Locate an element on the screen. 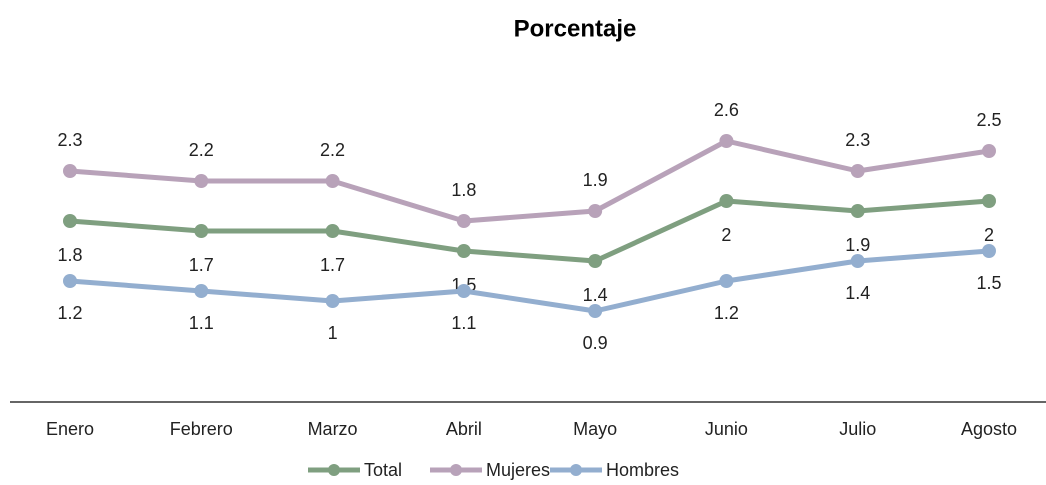 The image size is (1046, 485). data-label: 2.6 is located at coordinates (726, 110).